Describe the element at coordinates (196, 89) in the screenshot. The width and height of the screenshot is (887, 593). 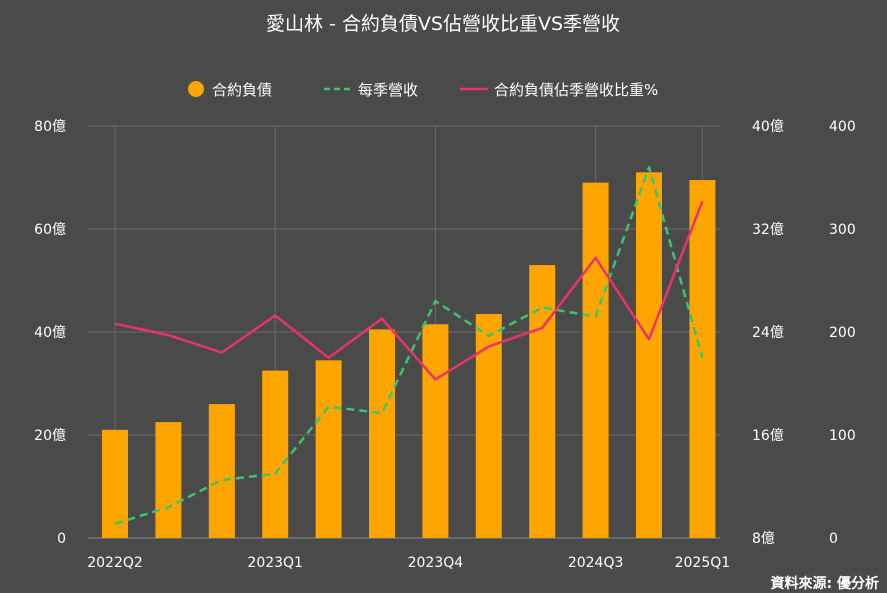
I see `legend-bar-swatch` at that location.